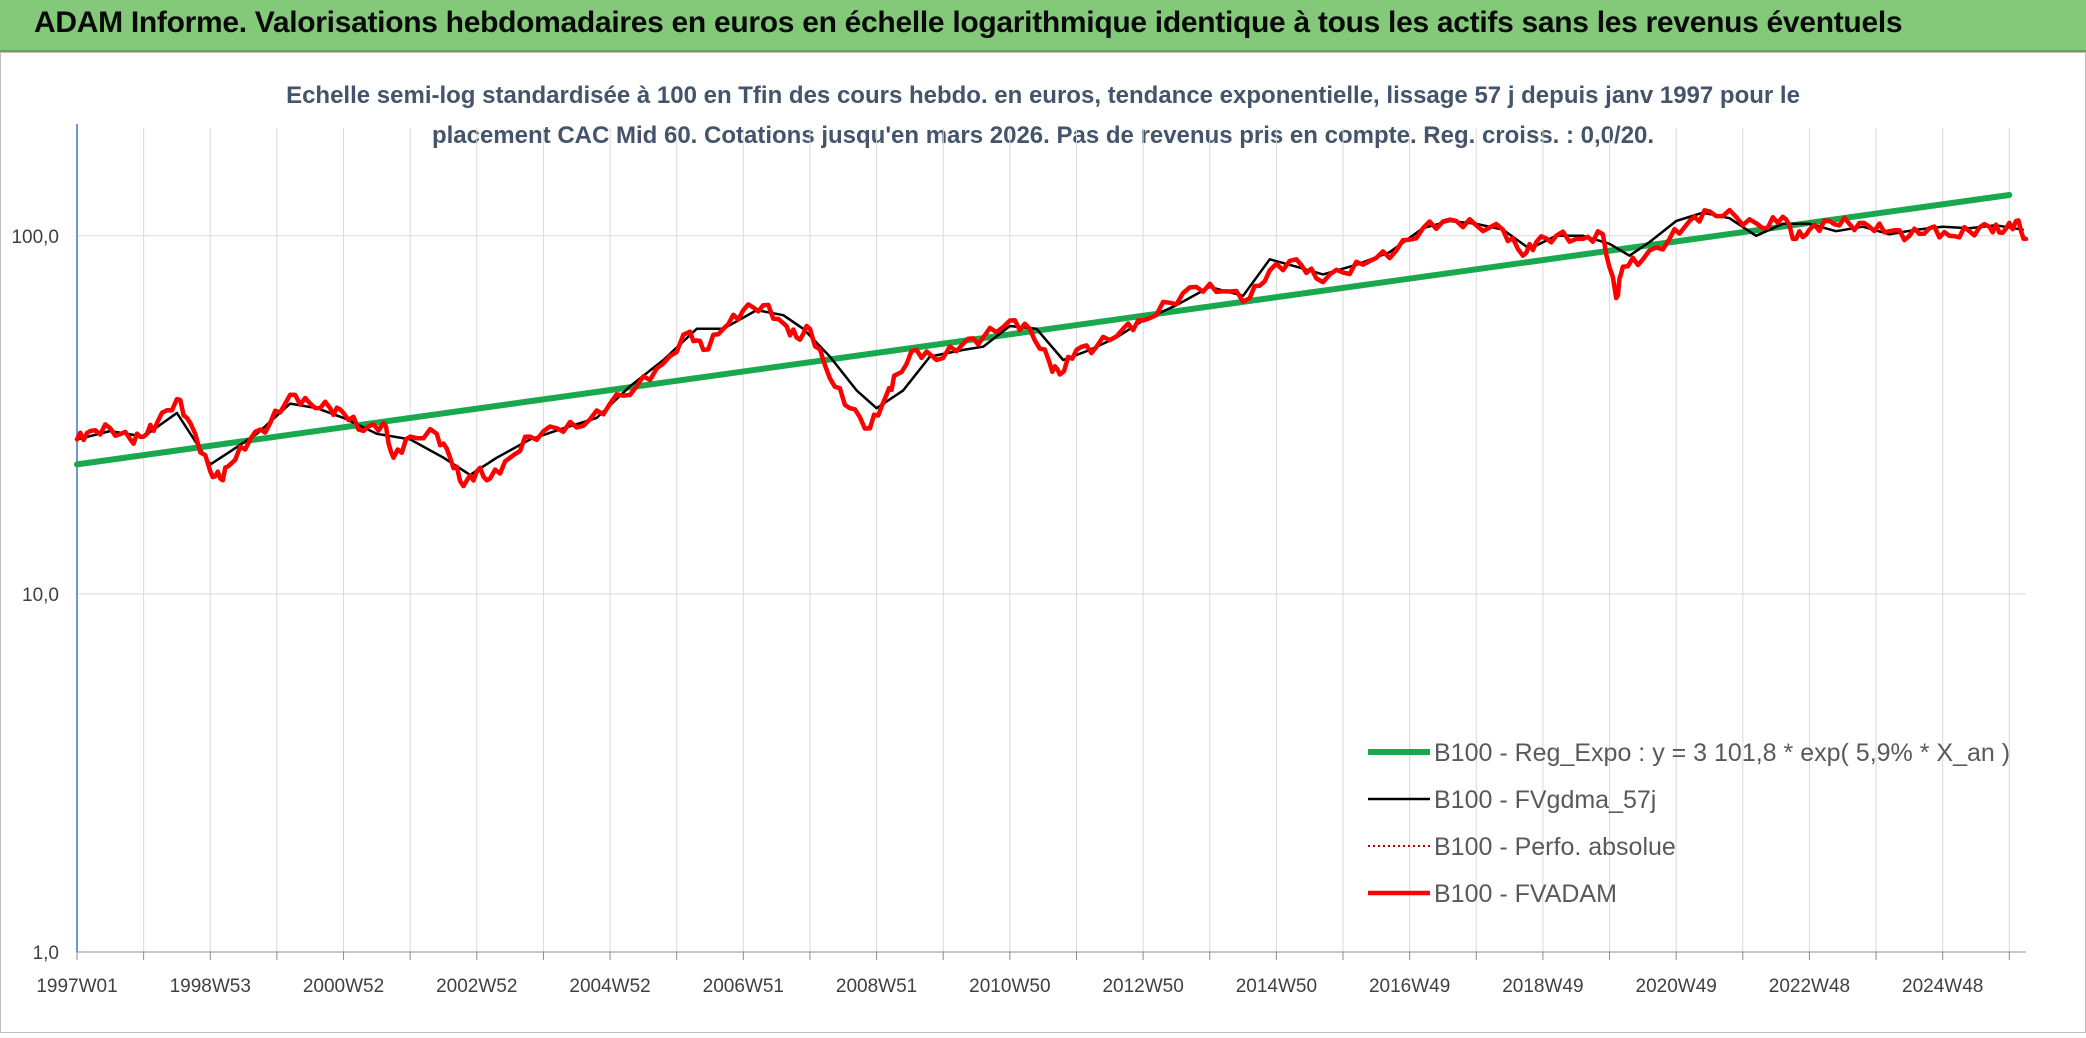  Describe the element at coordinates (609, 986) in the screenshot. I see `x-tick-label: 2004W52` at that location.